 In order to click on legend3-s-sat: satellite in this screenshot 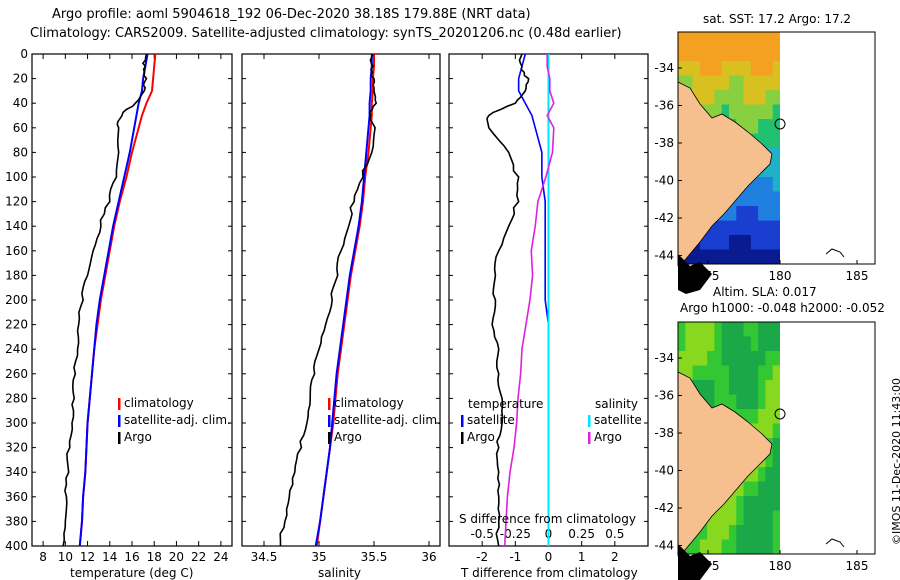, I will do `click(618, 420)`.